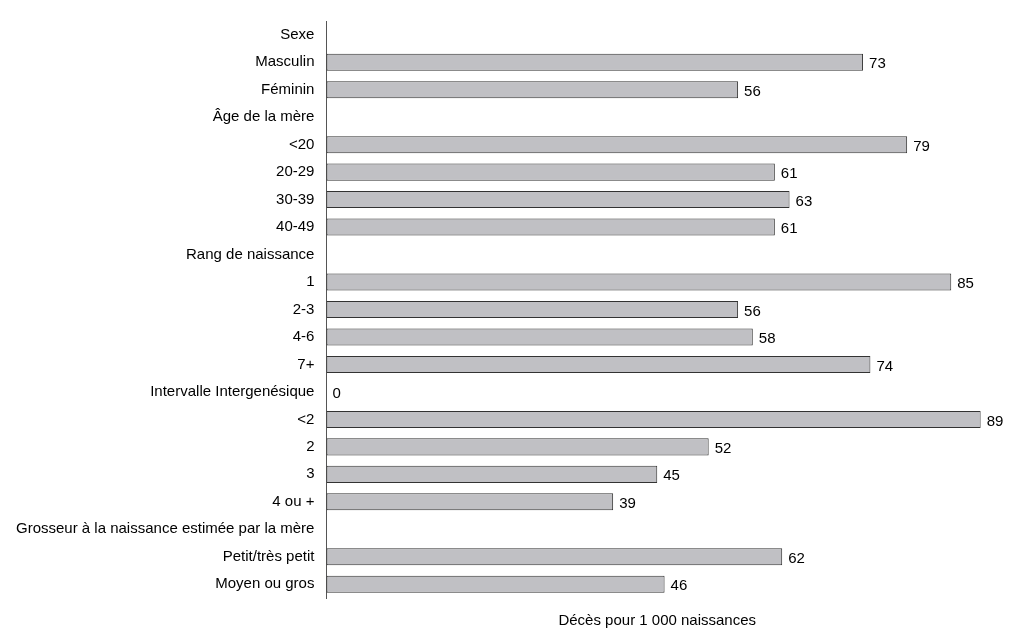 The width and height of the screenshot is (1028, 644). What do you see at coordinates (885, 365) in the screenshot?
I see `data-label: 74` at bounding box center [885, 365].